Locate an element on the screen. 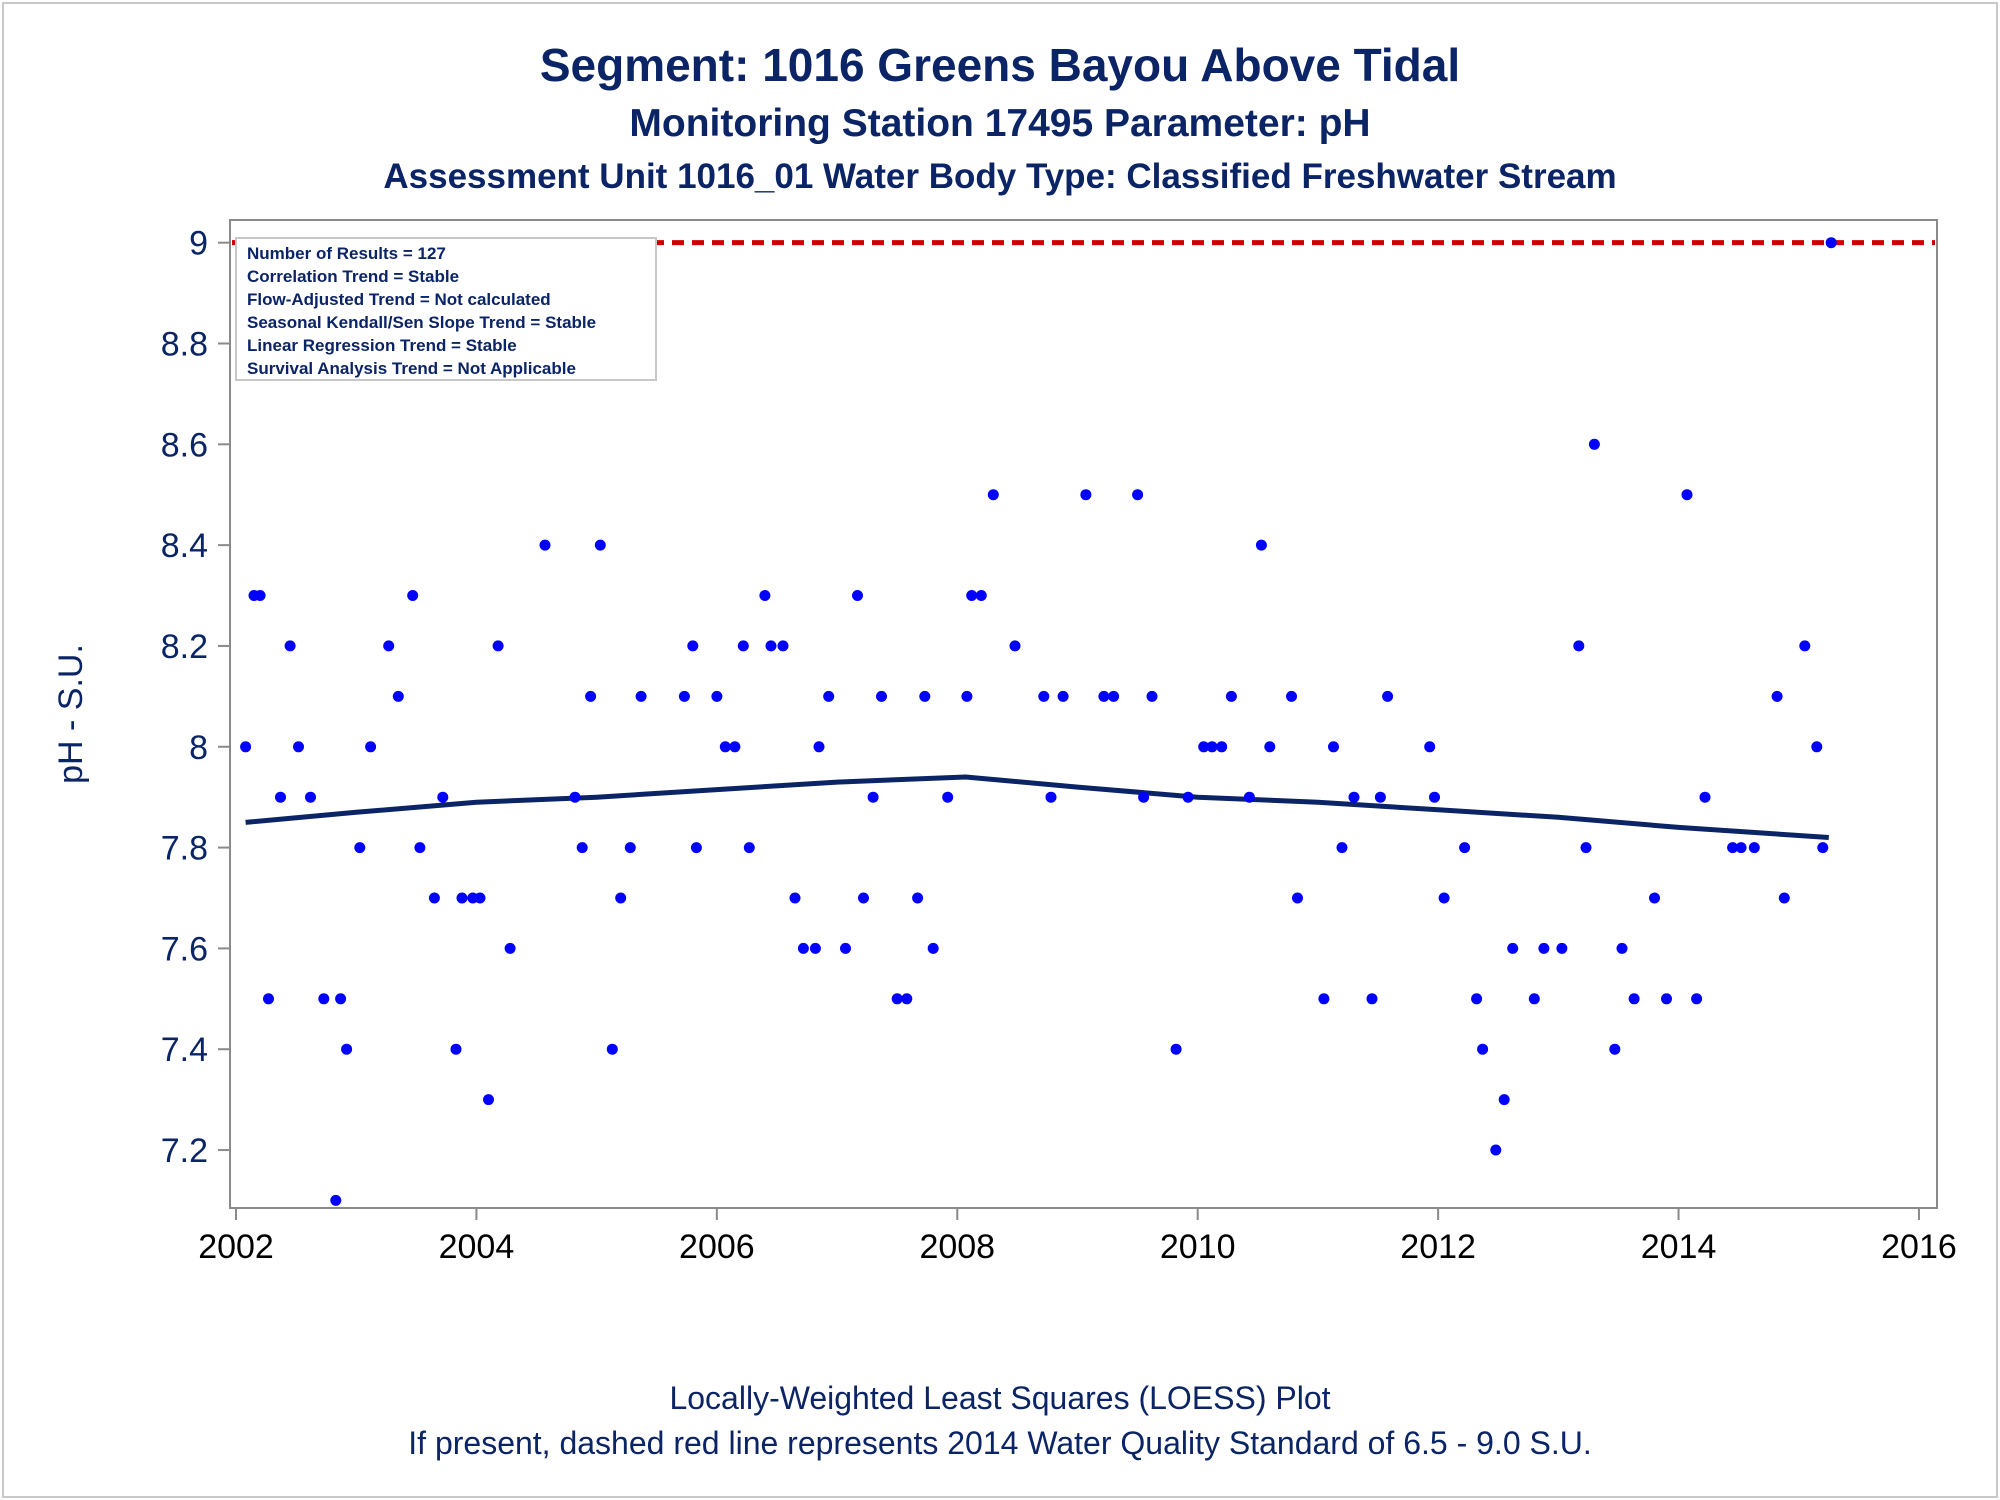  y-tick-label: 8.2 is located at coordinates (184, 647).